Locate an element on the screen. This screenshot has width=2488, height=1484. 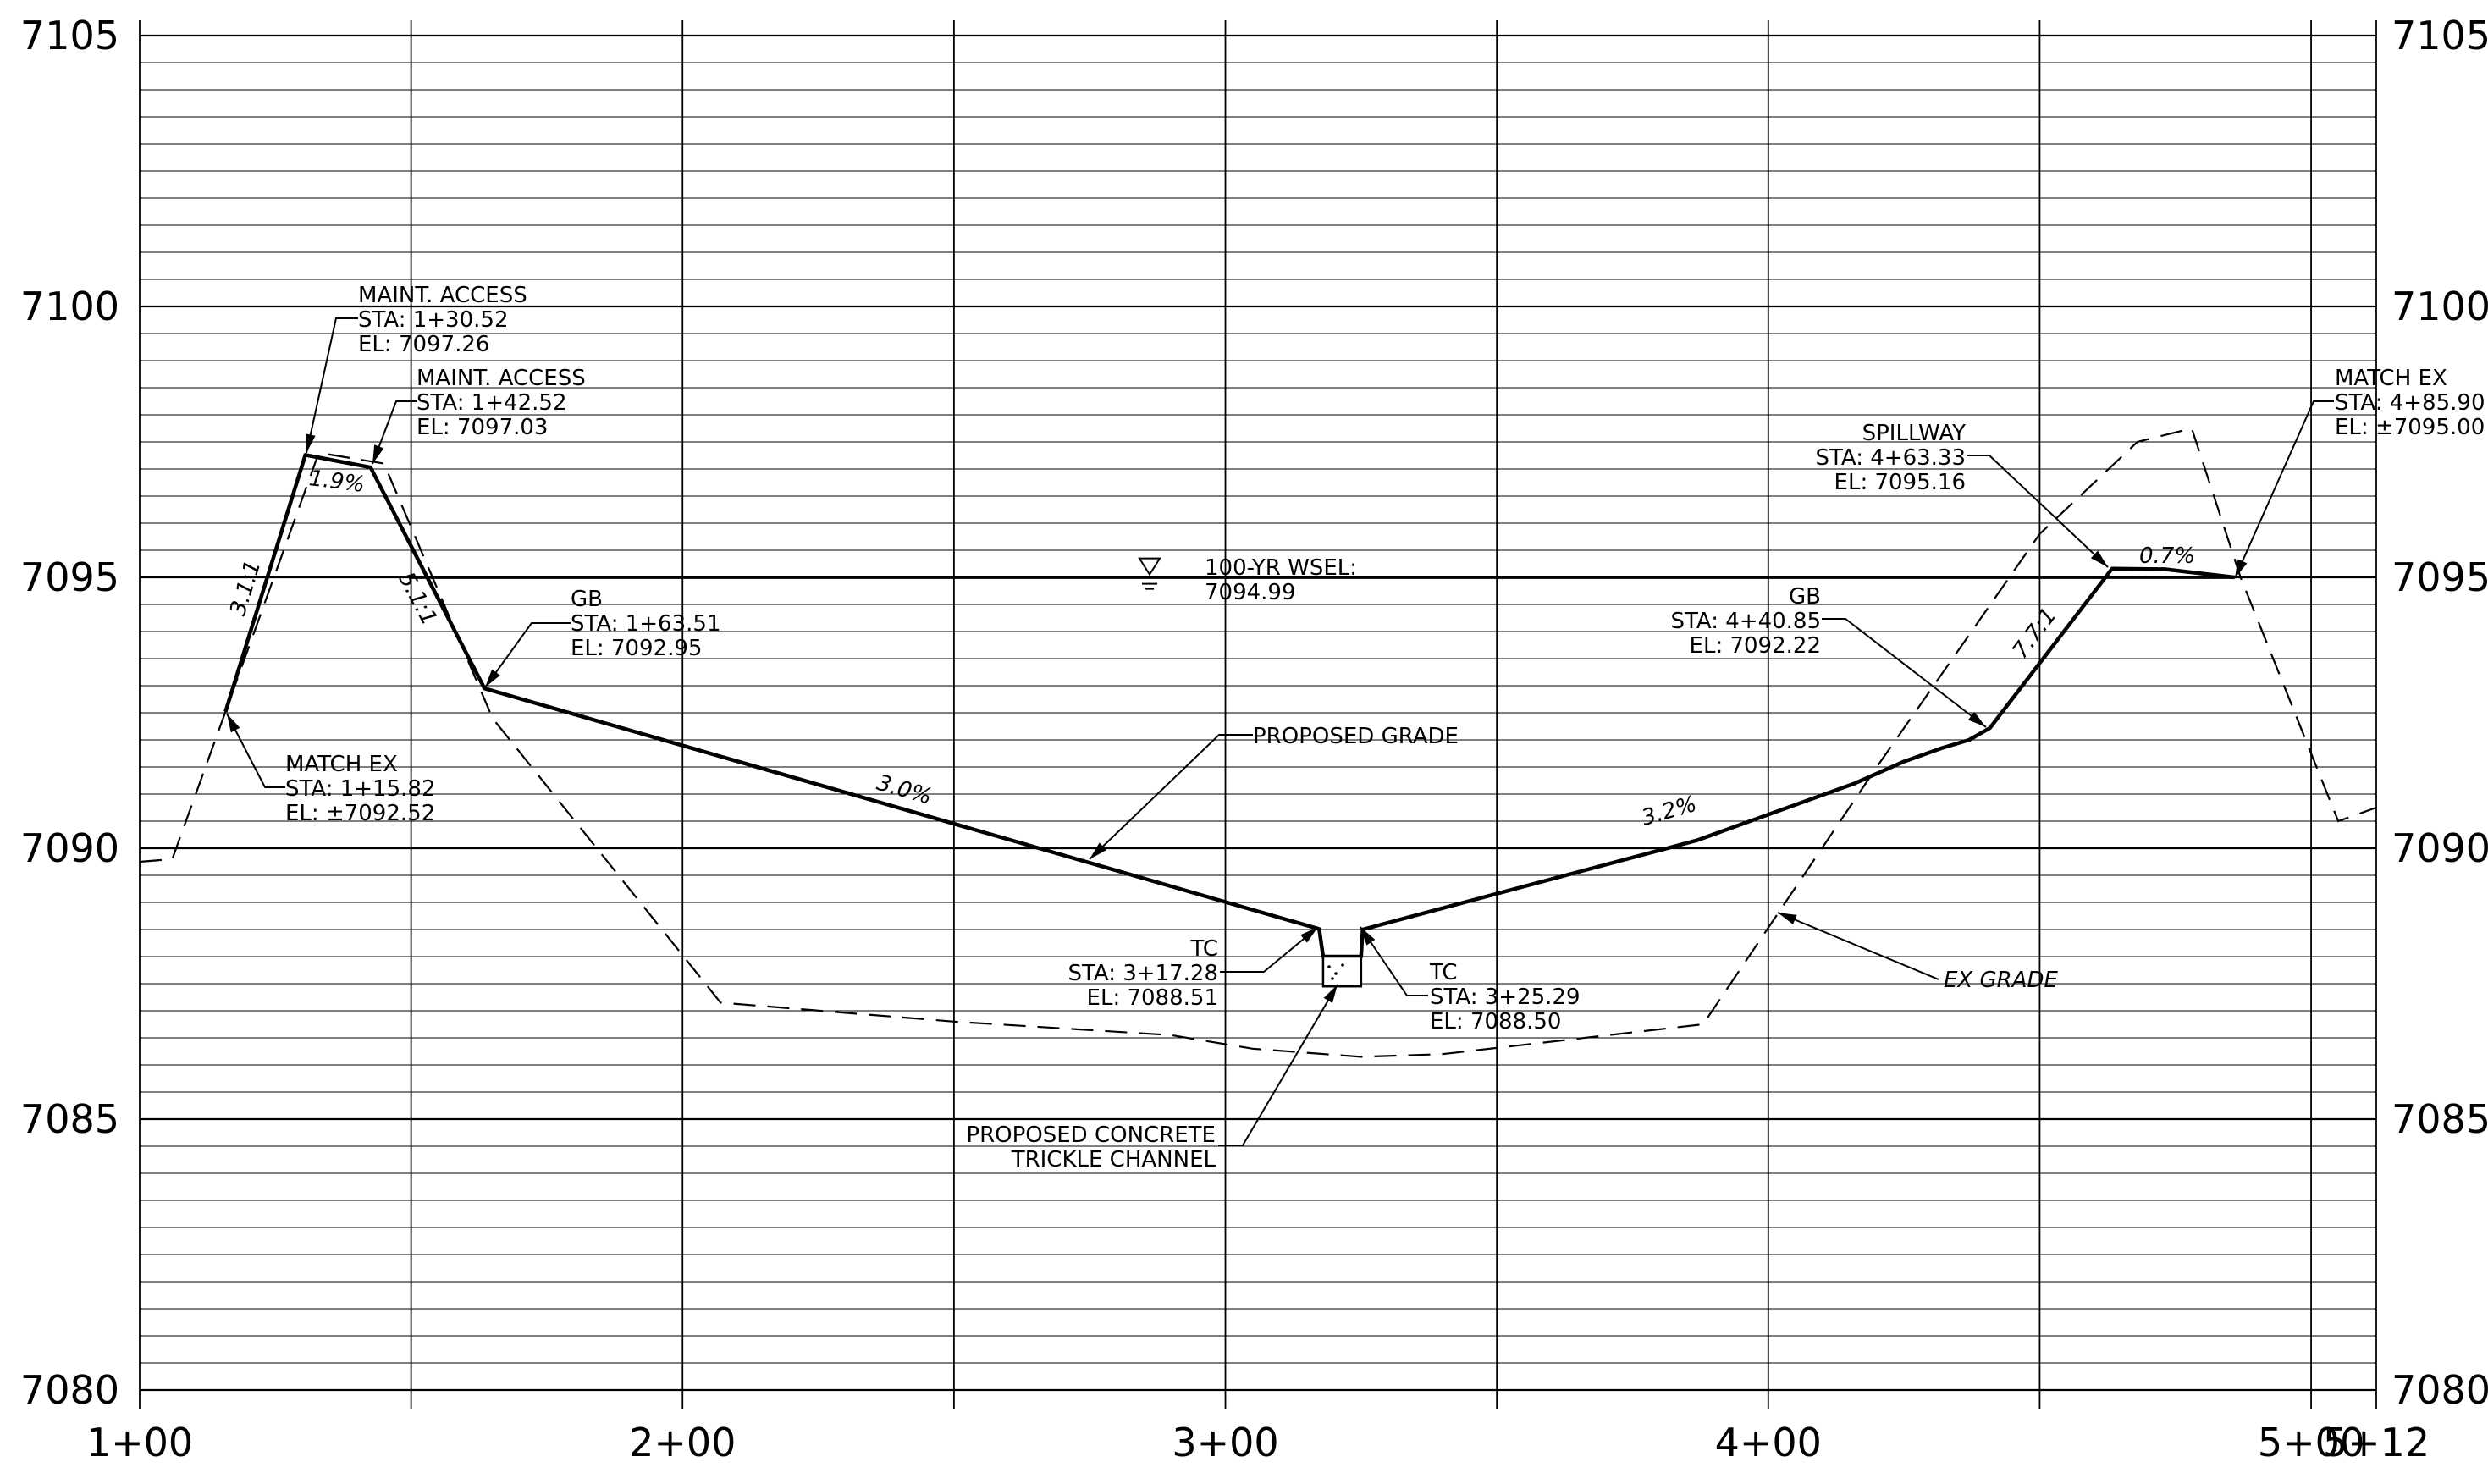
tc2-el: EL: 7088.50 is located at coordinates (1495, 1021).